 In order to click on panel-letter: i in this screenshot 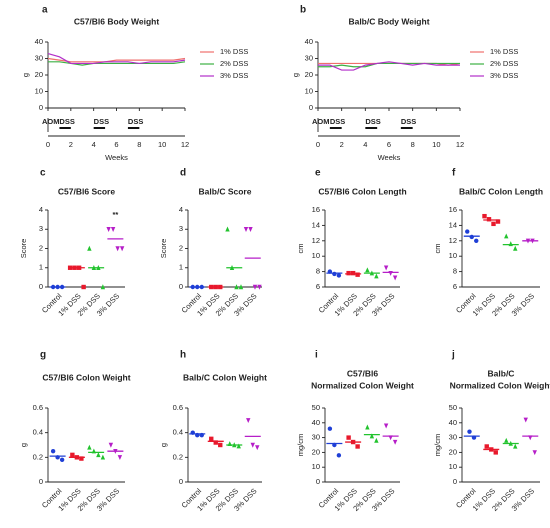, I will do `click(316, 355)`.